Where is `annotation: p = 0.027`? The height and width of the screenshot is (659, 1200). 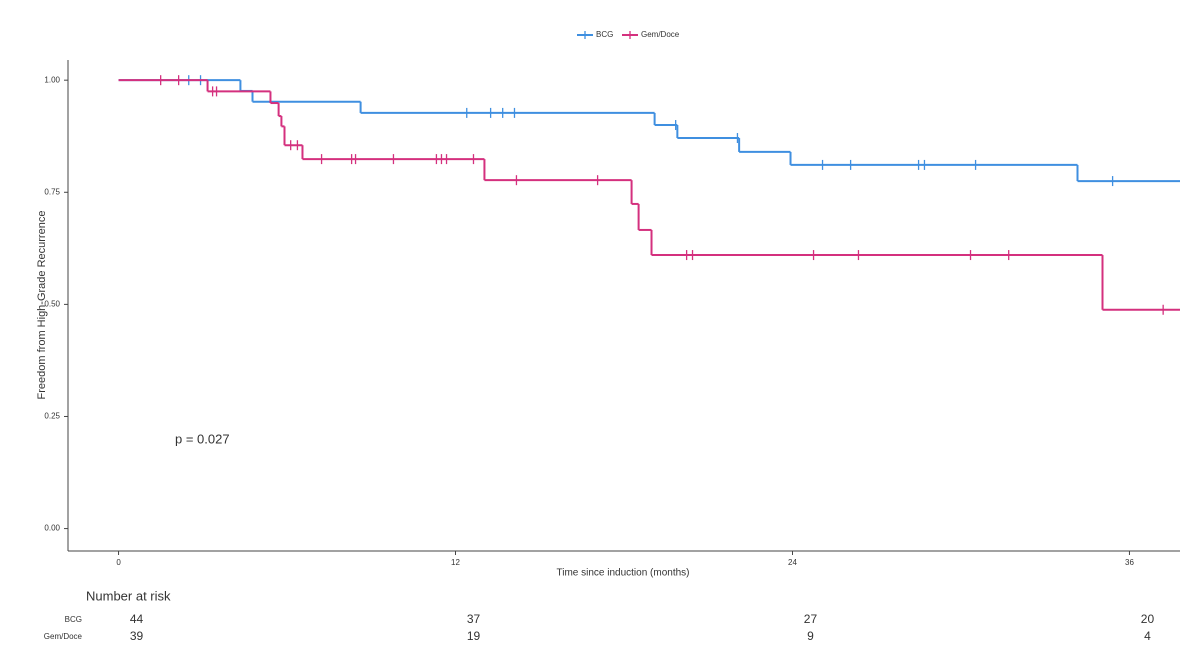
annotation: p = 0.027 is located at coordinates (202, 438).